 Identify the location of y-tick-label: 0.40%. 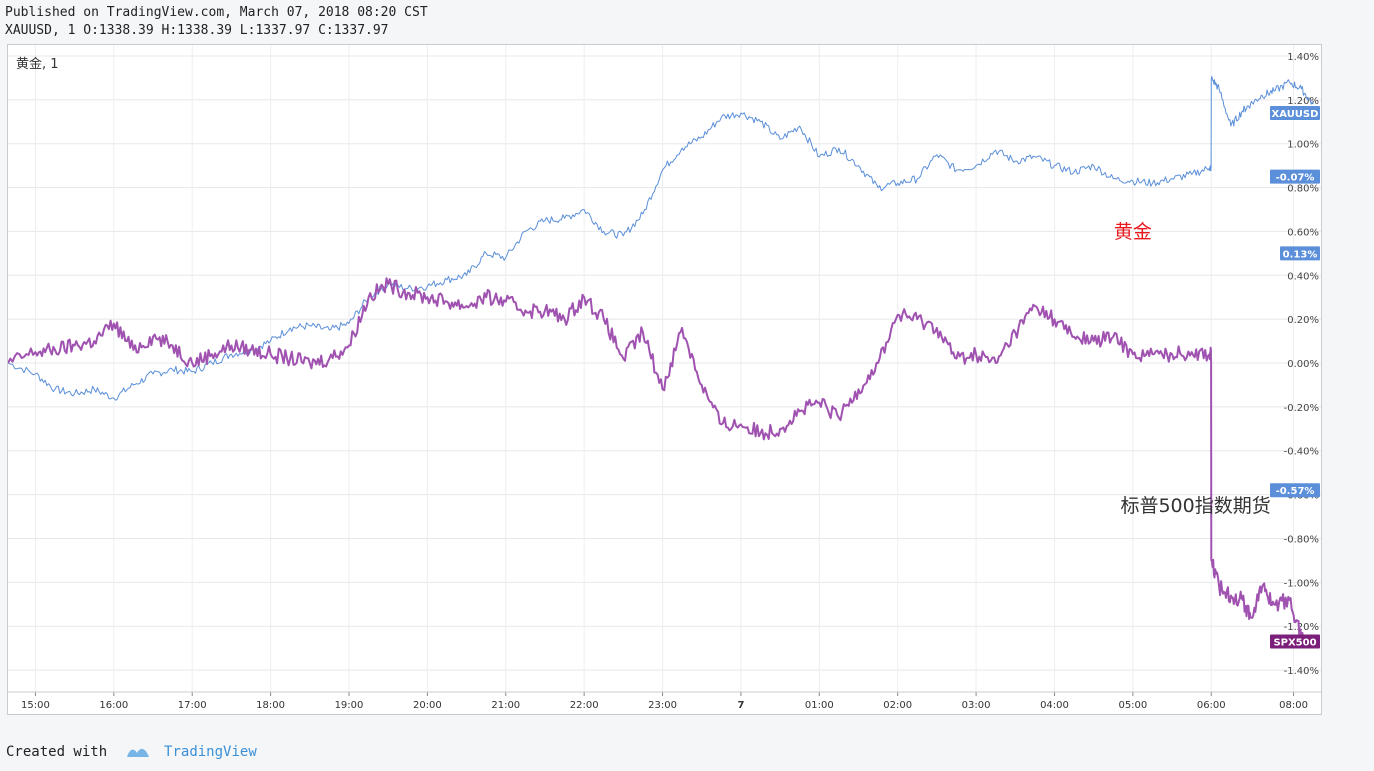
(1303, 276).